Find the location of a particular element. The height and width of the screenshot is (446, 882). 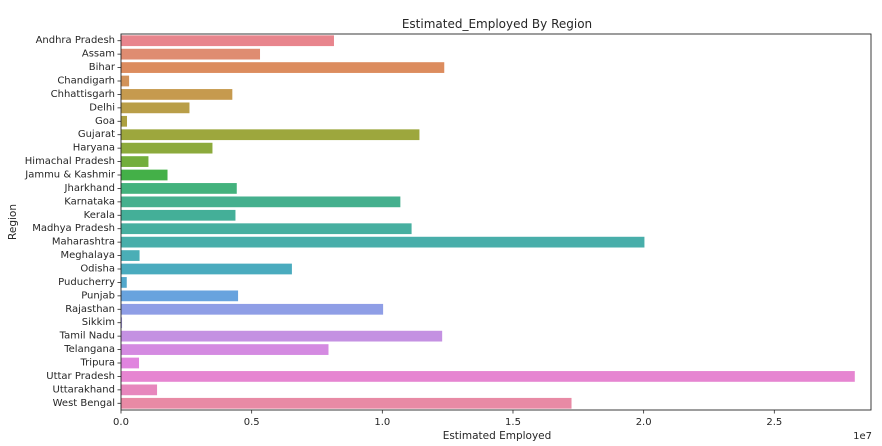

y-tick-label: Chhattisgarh is located at coordinates (83, 94).